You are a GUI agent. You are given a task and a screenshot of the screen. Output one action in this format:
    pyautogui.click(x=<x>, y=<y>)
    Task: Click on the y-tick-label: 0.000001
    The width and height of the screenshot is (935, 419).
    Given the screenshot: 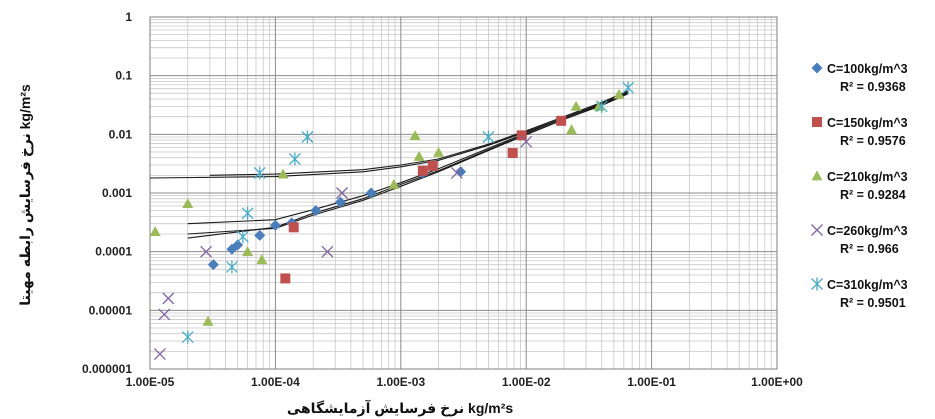 What is the action you would take?
    pyautogui.click(x=107, y=369)
    